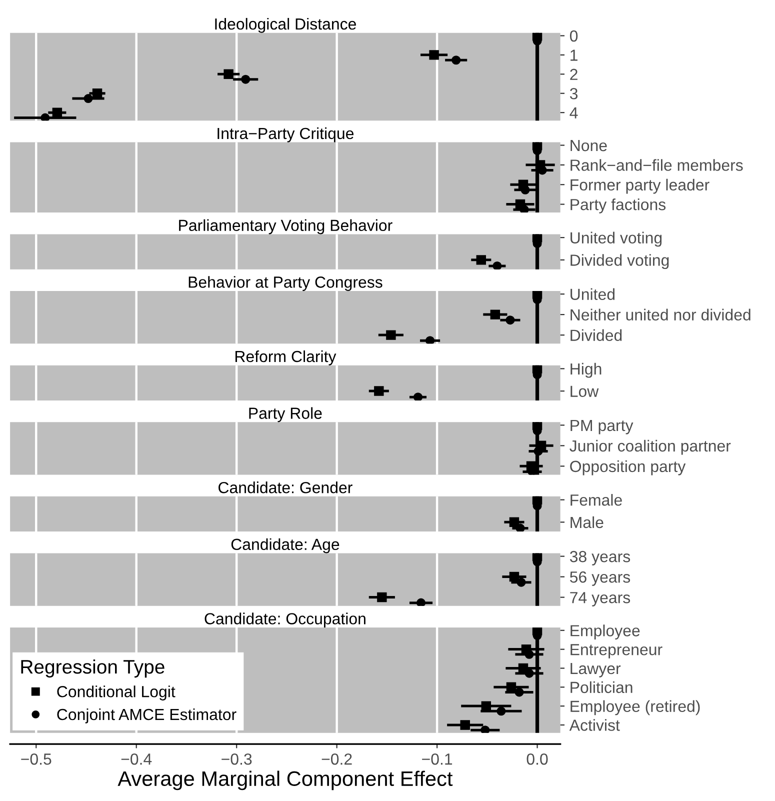 The height and width of the screenshot is (801, 775). I want to click on chart-title: Party Role, so click(285, 414).